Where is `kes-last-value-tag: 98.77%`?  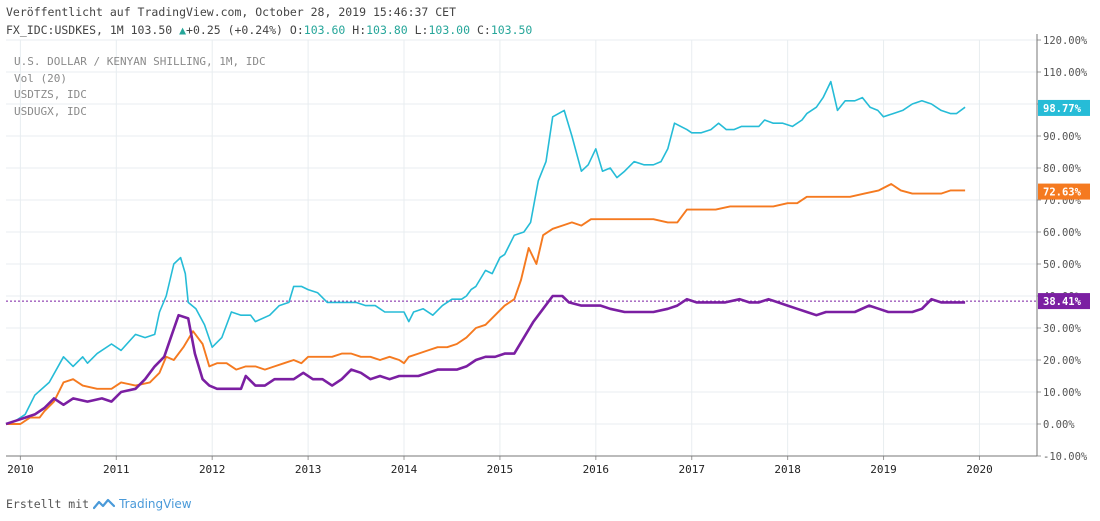
kes-last-value-tag: 98.77% is located at coordinates (1062, 109).